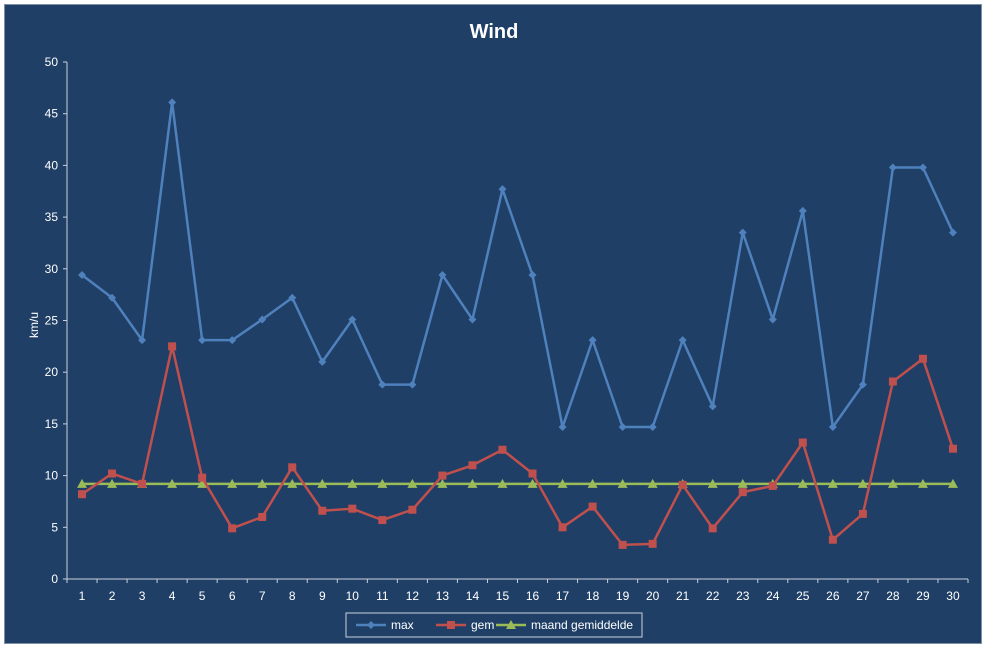 This screenshot has height=648, width=987. I want to click on x-tick-label: 12, so click(413, 596).